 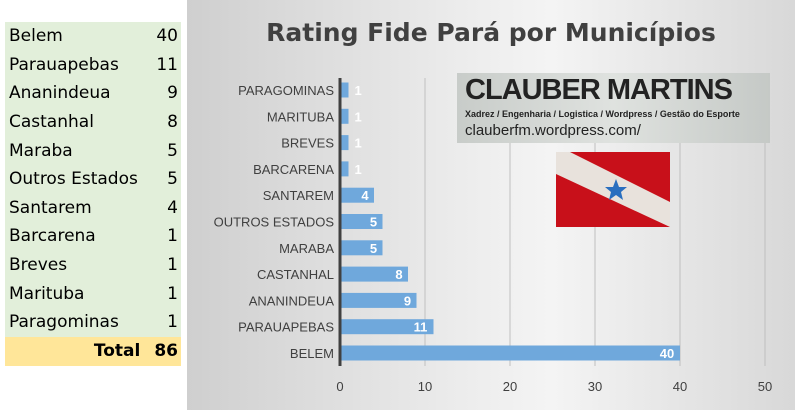 I want to click on table-row: Castanhal 8, so click(x=93, y=122).